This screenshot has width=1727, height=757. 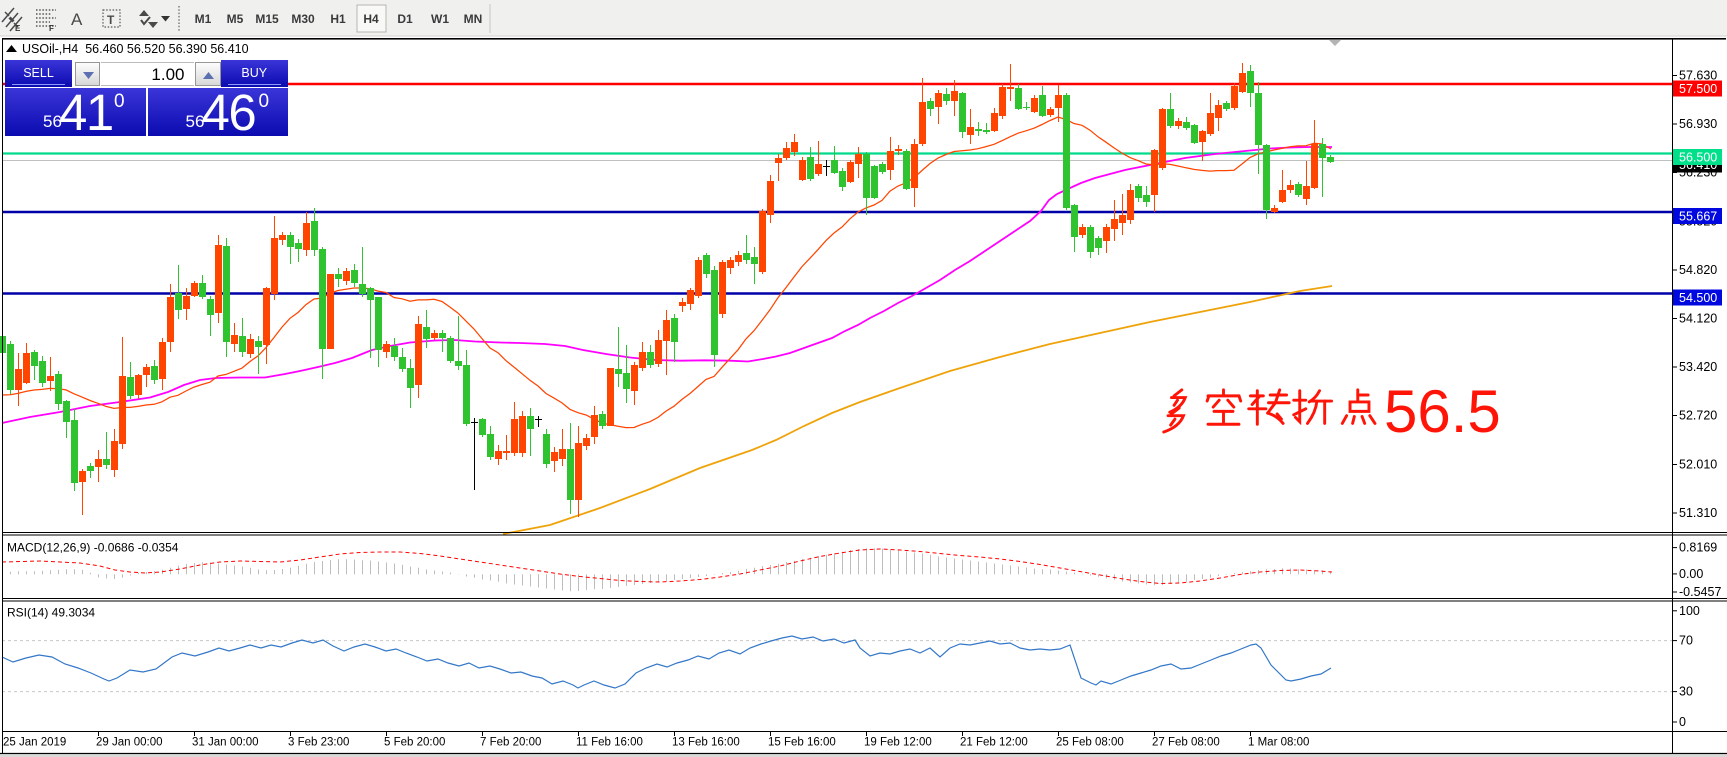 What do you see at coordinates (1698, 124) in the screenshot?
I see `svg-text: 56.930` at bounding box center [1698, 124].